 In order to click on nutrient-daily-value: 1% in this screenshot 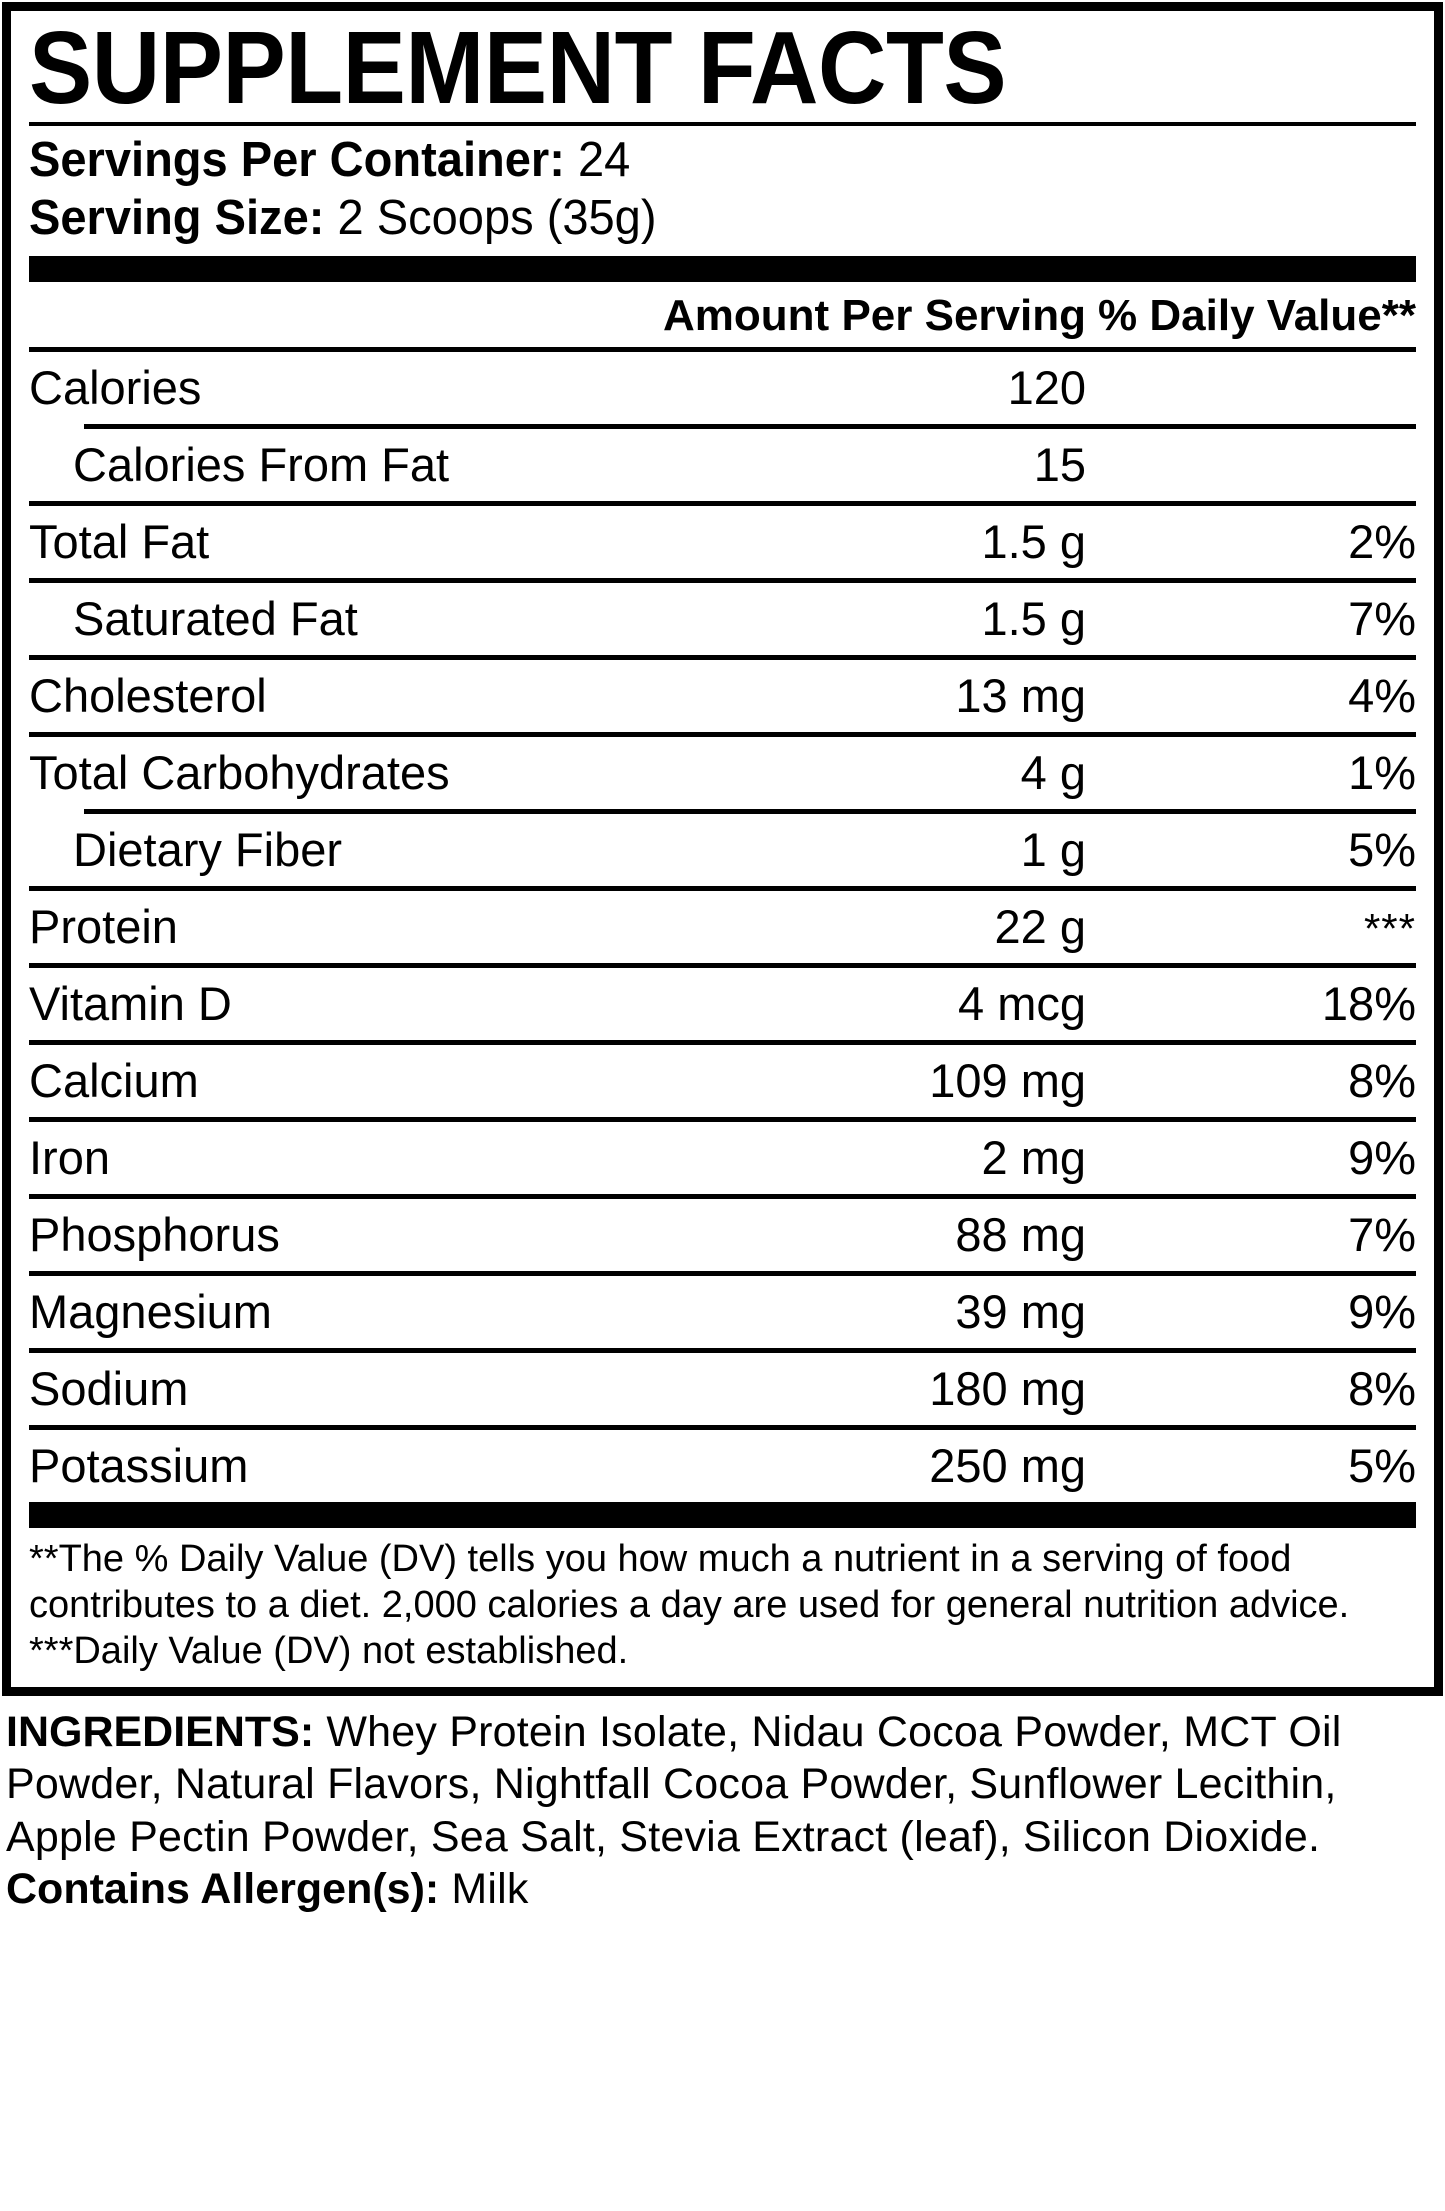, I will do `click(1382, 772)`.